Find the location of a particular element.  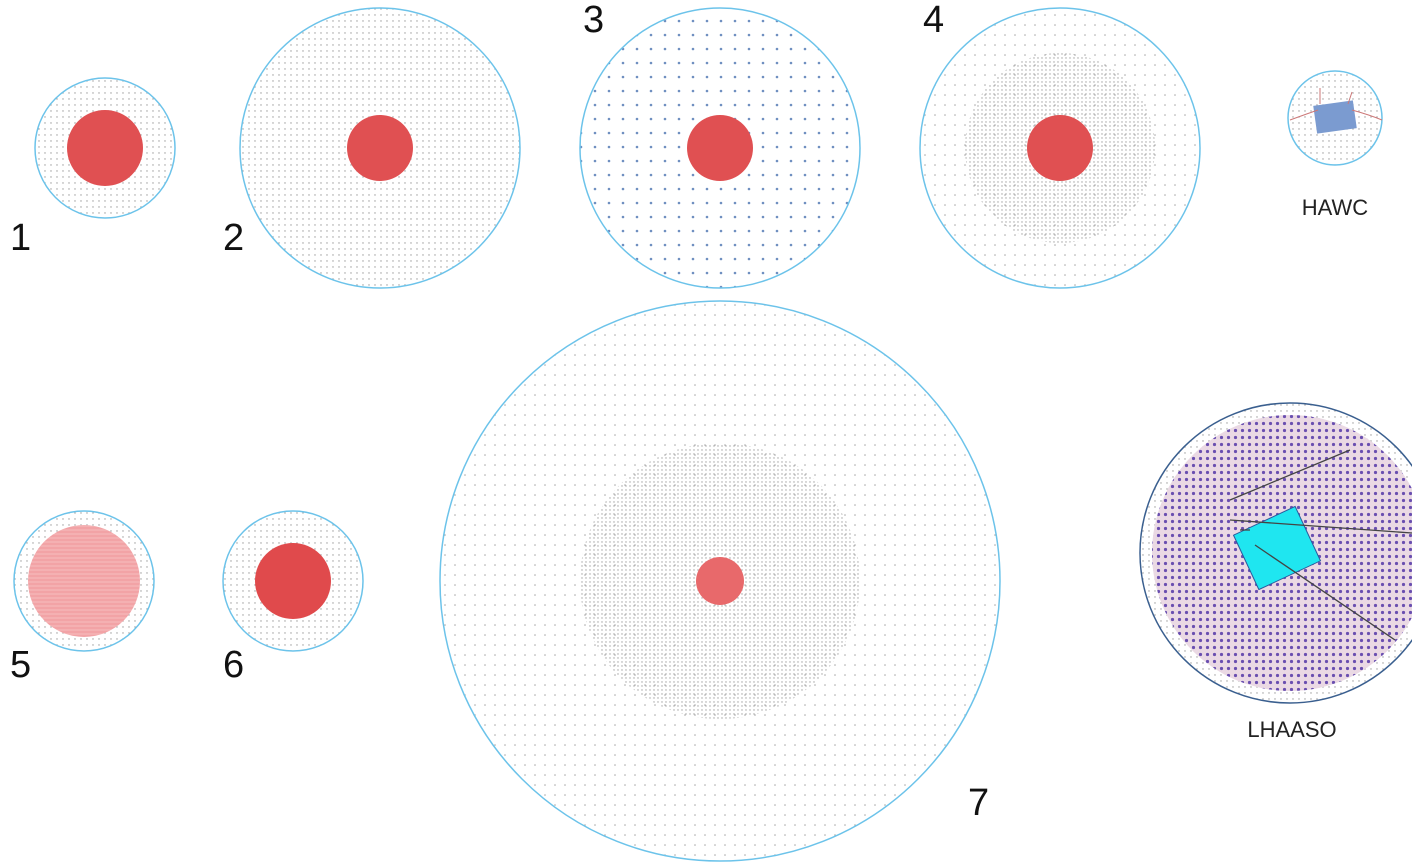

lhaaso-array is located at coordinates (1275, 553).